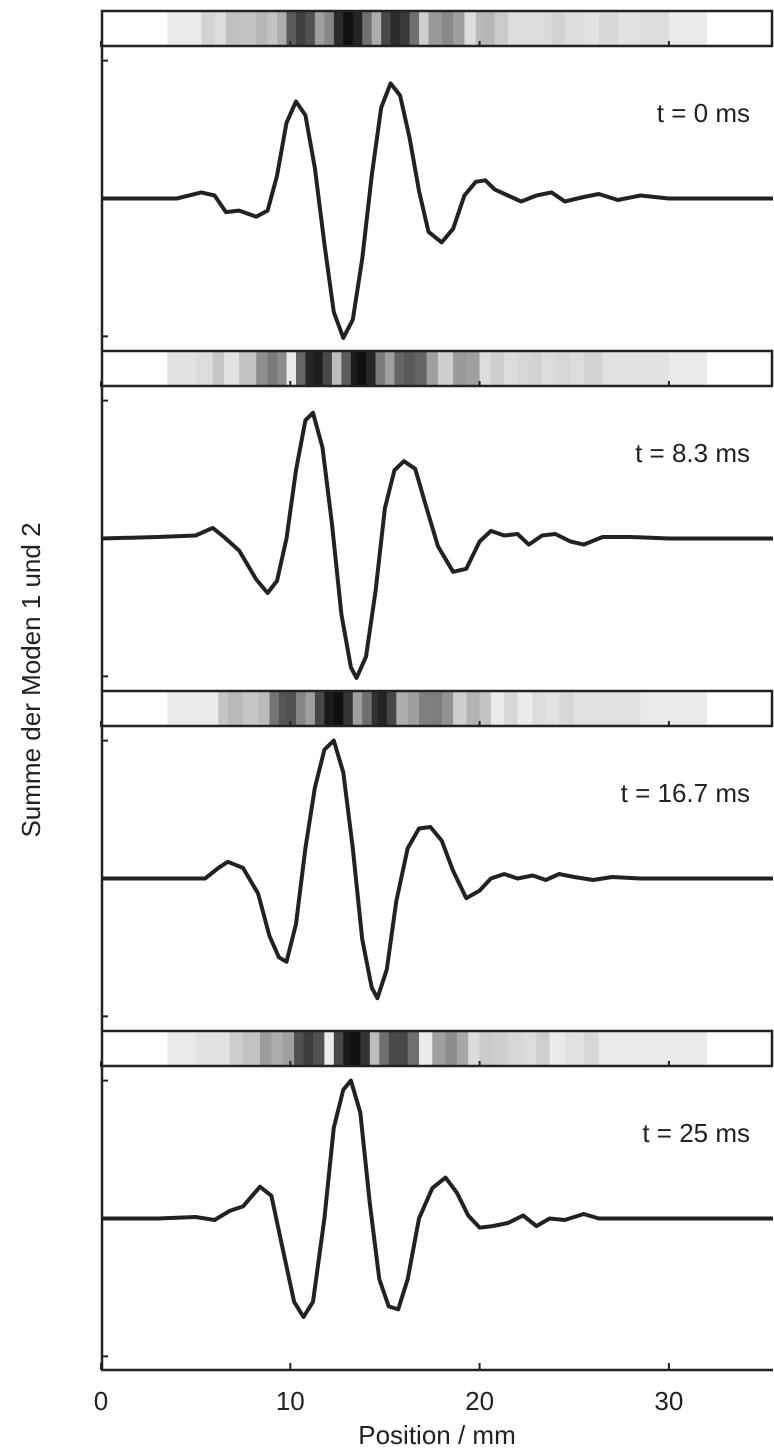  What do you see at coordinates (479, 1401) in the screenshot?
I see `x-tick-label: 20` at bounding box center [479, 1401].